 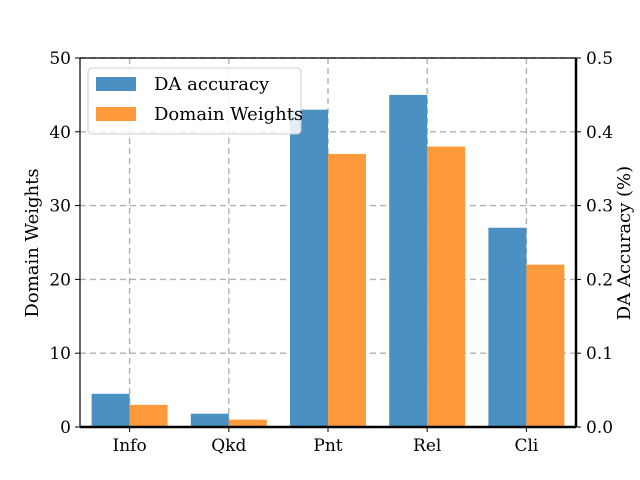 What do you see at coordinates (129, 446) in the screenshot?
I see `x-tick-label-info: Info` at bounding box center [129, 446].